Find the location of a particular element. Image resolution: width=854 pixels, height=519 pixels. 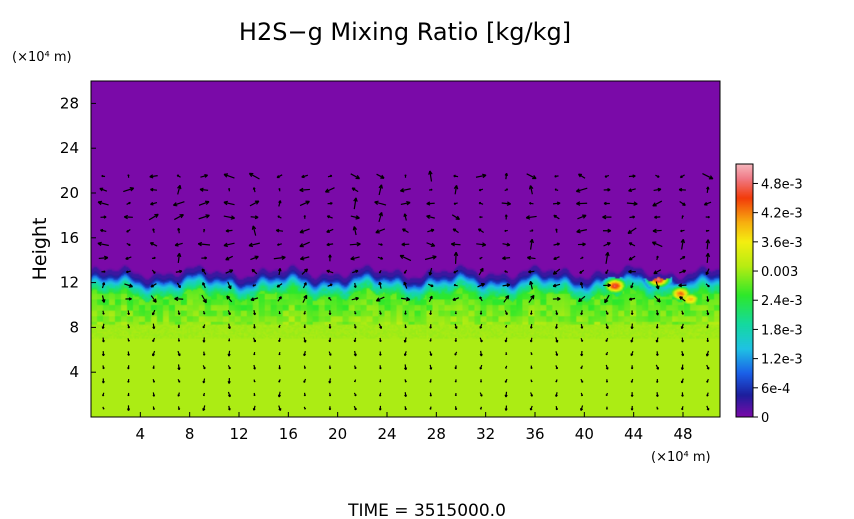

x-tick-label: 32 is located at coordinates (485, 434).